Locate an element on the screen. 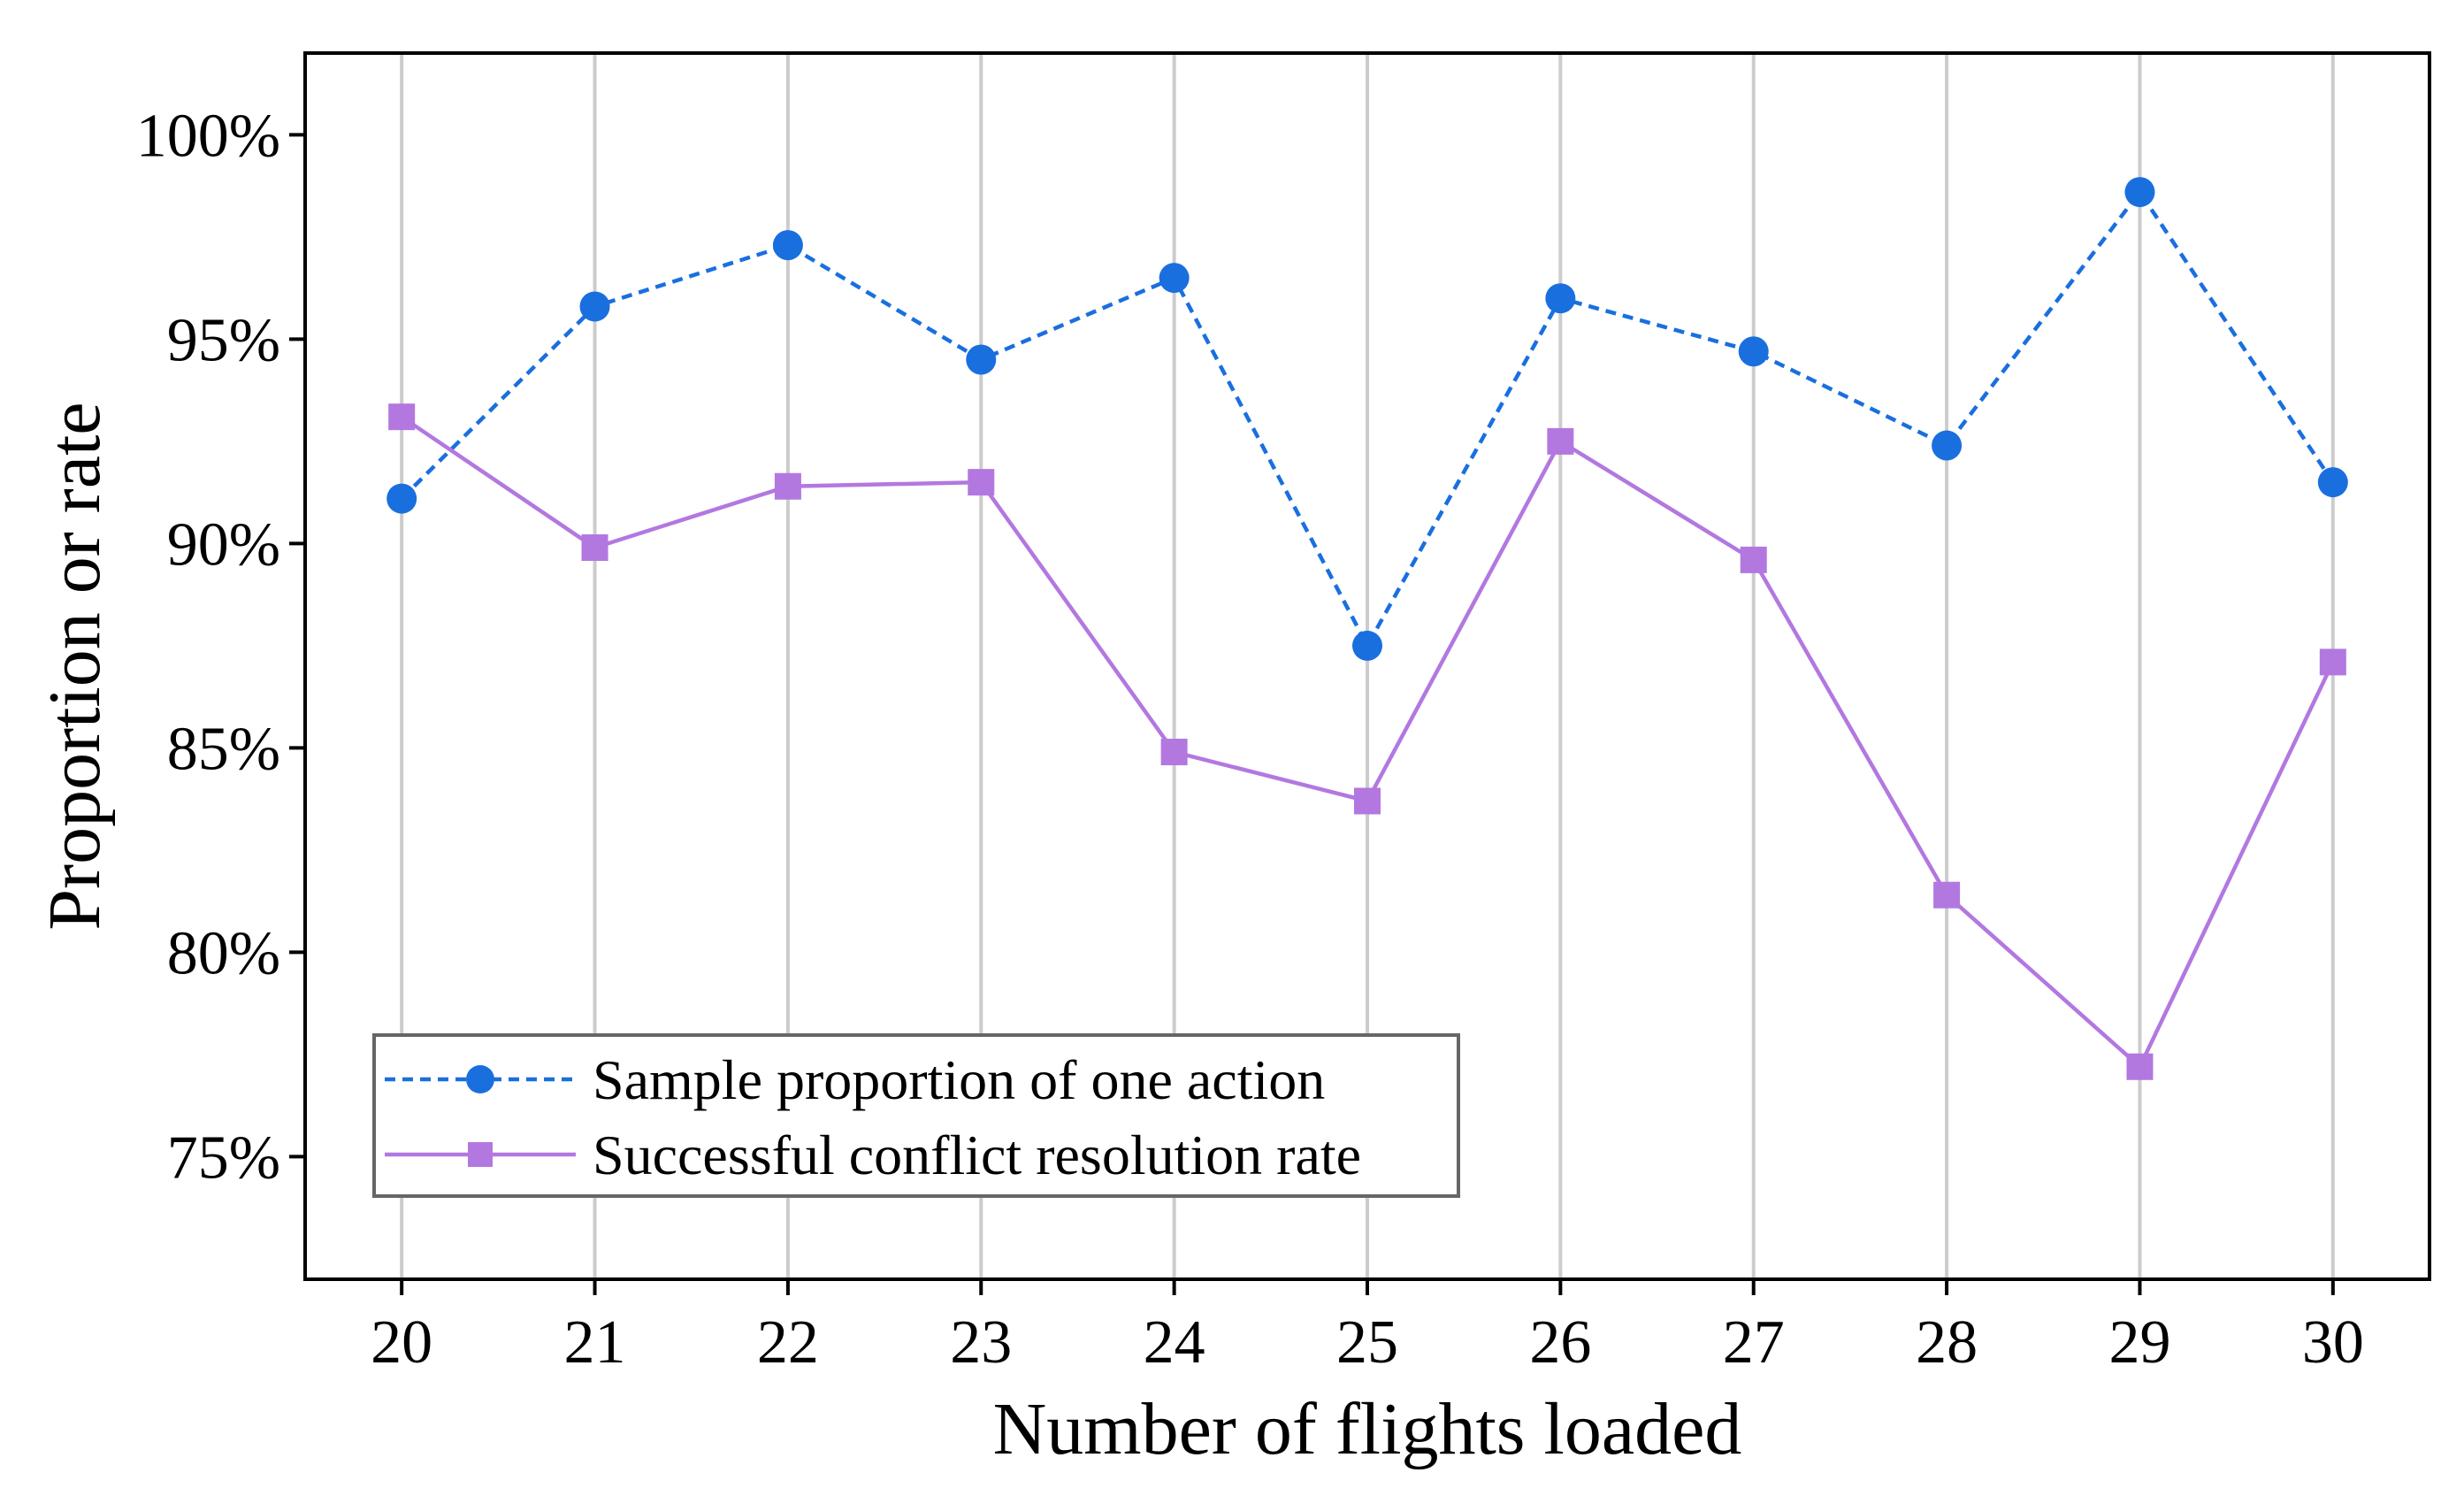 The width and height of the screenshot is (2464, 1496). legend-box is located at coordinates (916, 1115).